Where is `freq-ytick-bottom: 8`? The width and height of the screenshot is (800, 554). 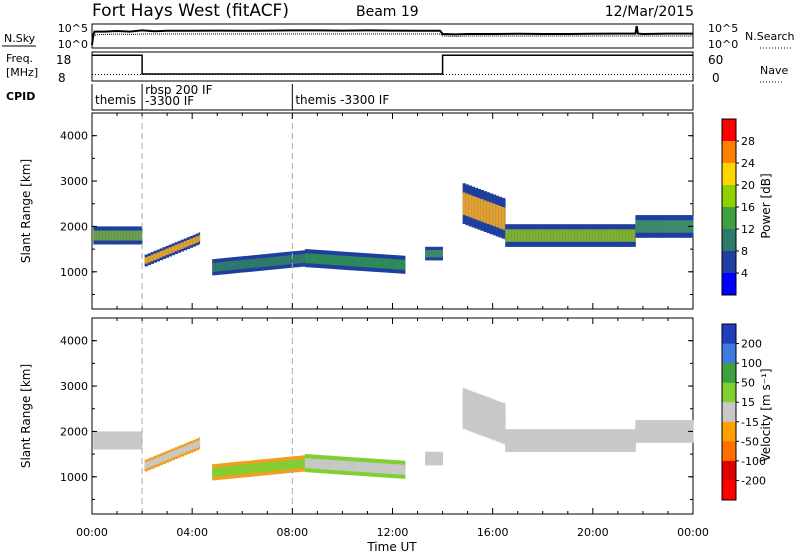
freq-ytick-bottom: 8 is located at coordinates (62, 78).